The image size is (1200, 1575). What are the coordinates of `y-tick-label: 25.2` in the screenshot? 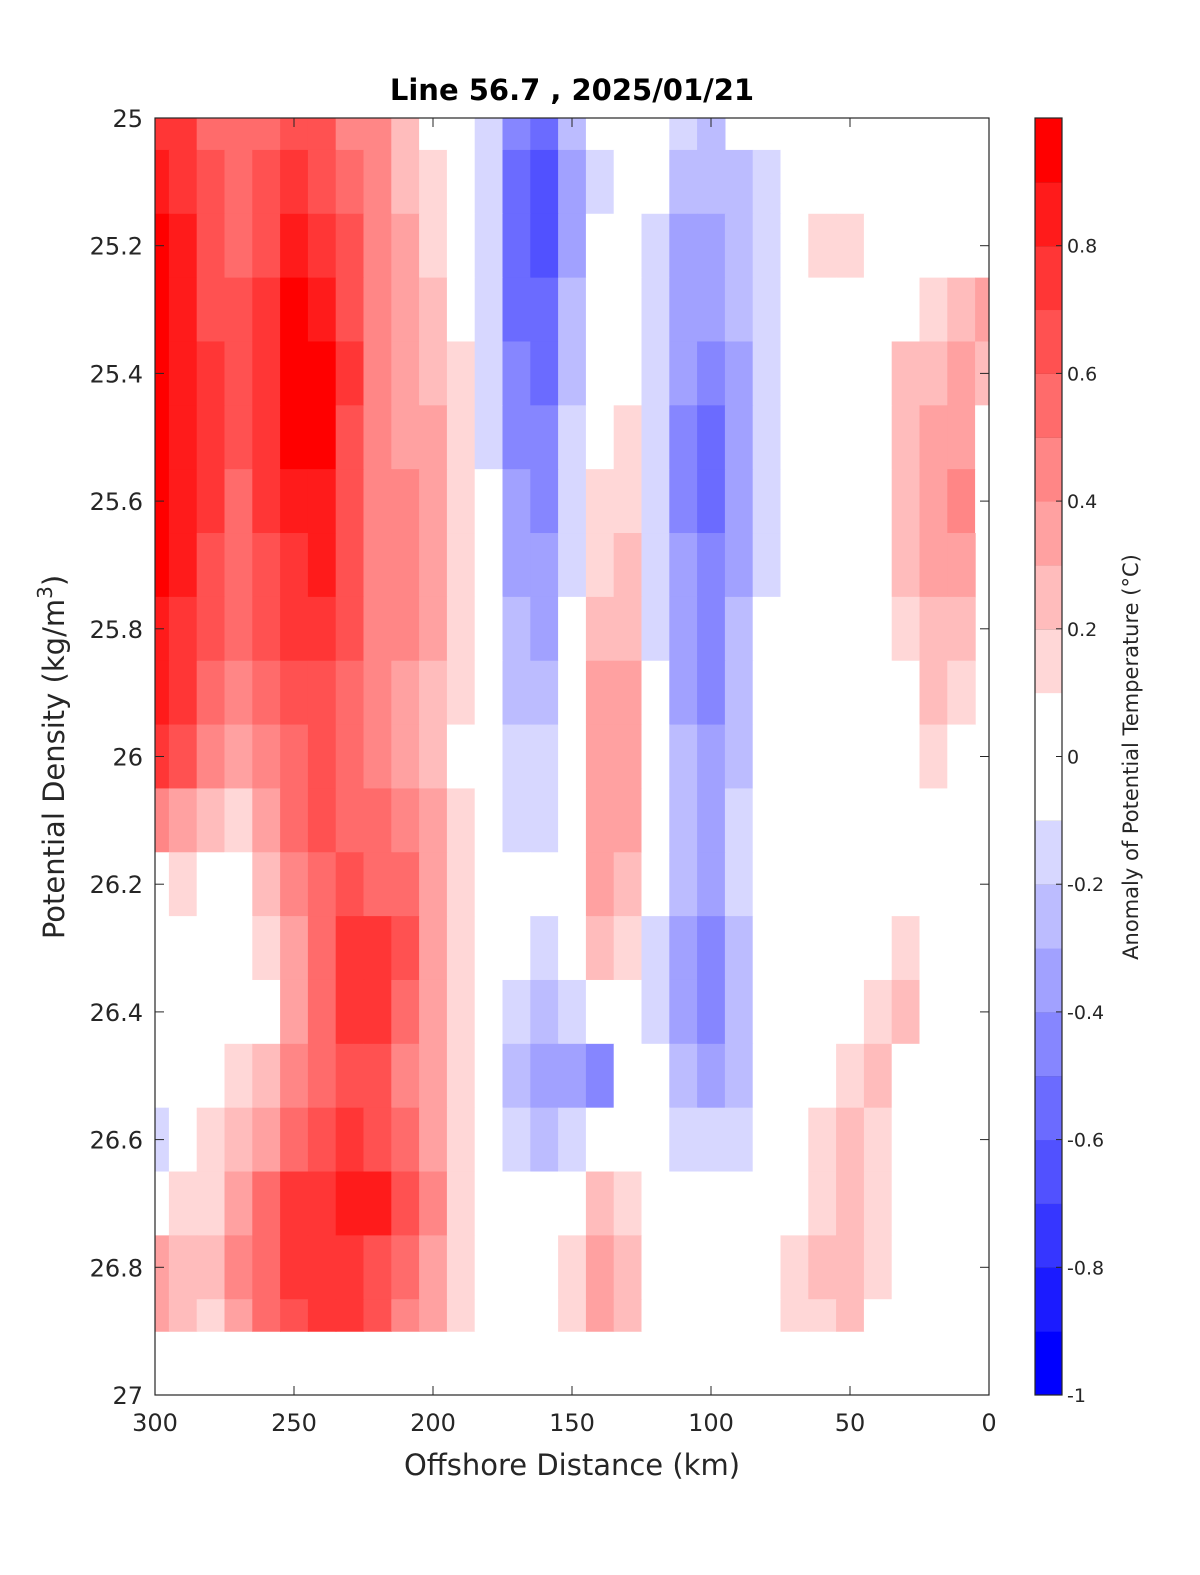 It's located at (116, 247).